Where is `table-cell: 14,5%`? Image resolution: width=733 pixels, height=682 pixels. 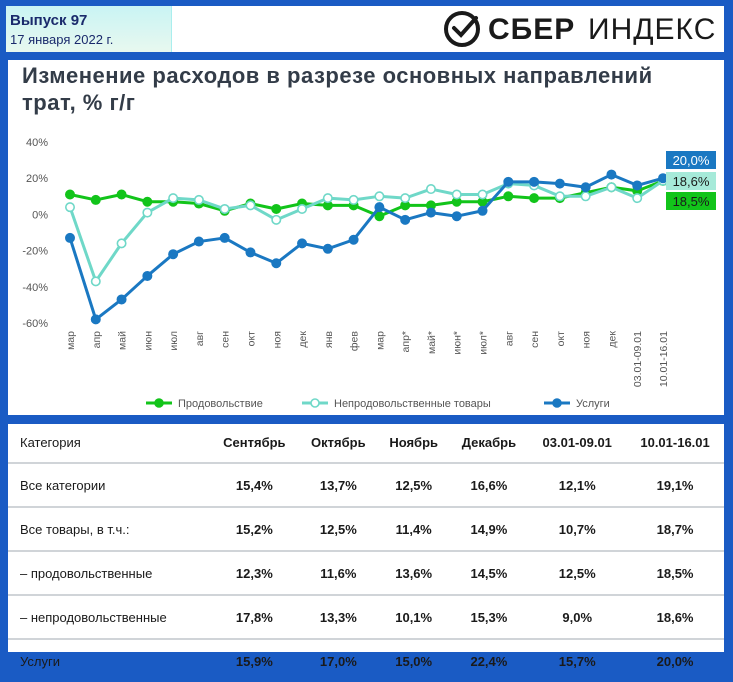 table-cell: 14,5% is located at coordinates (489, 573).